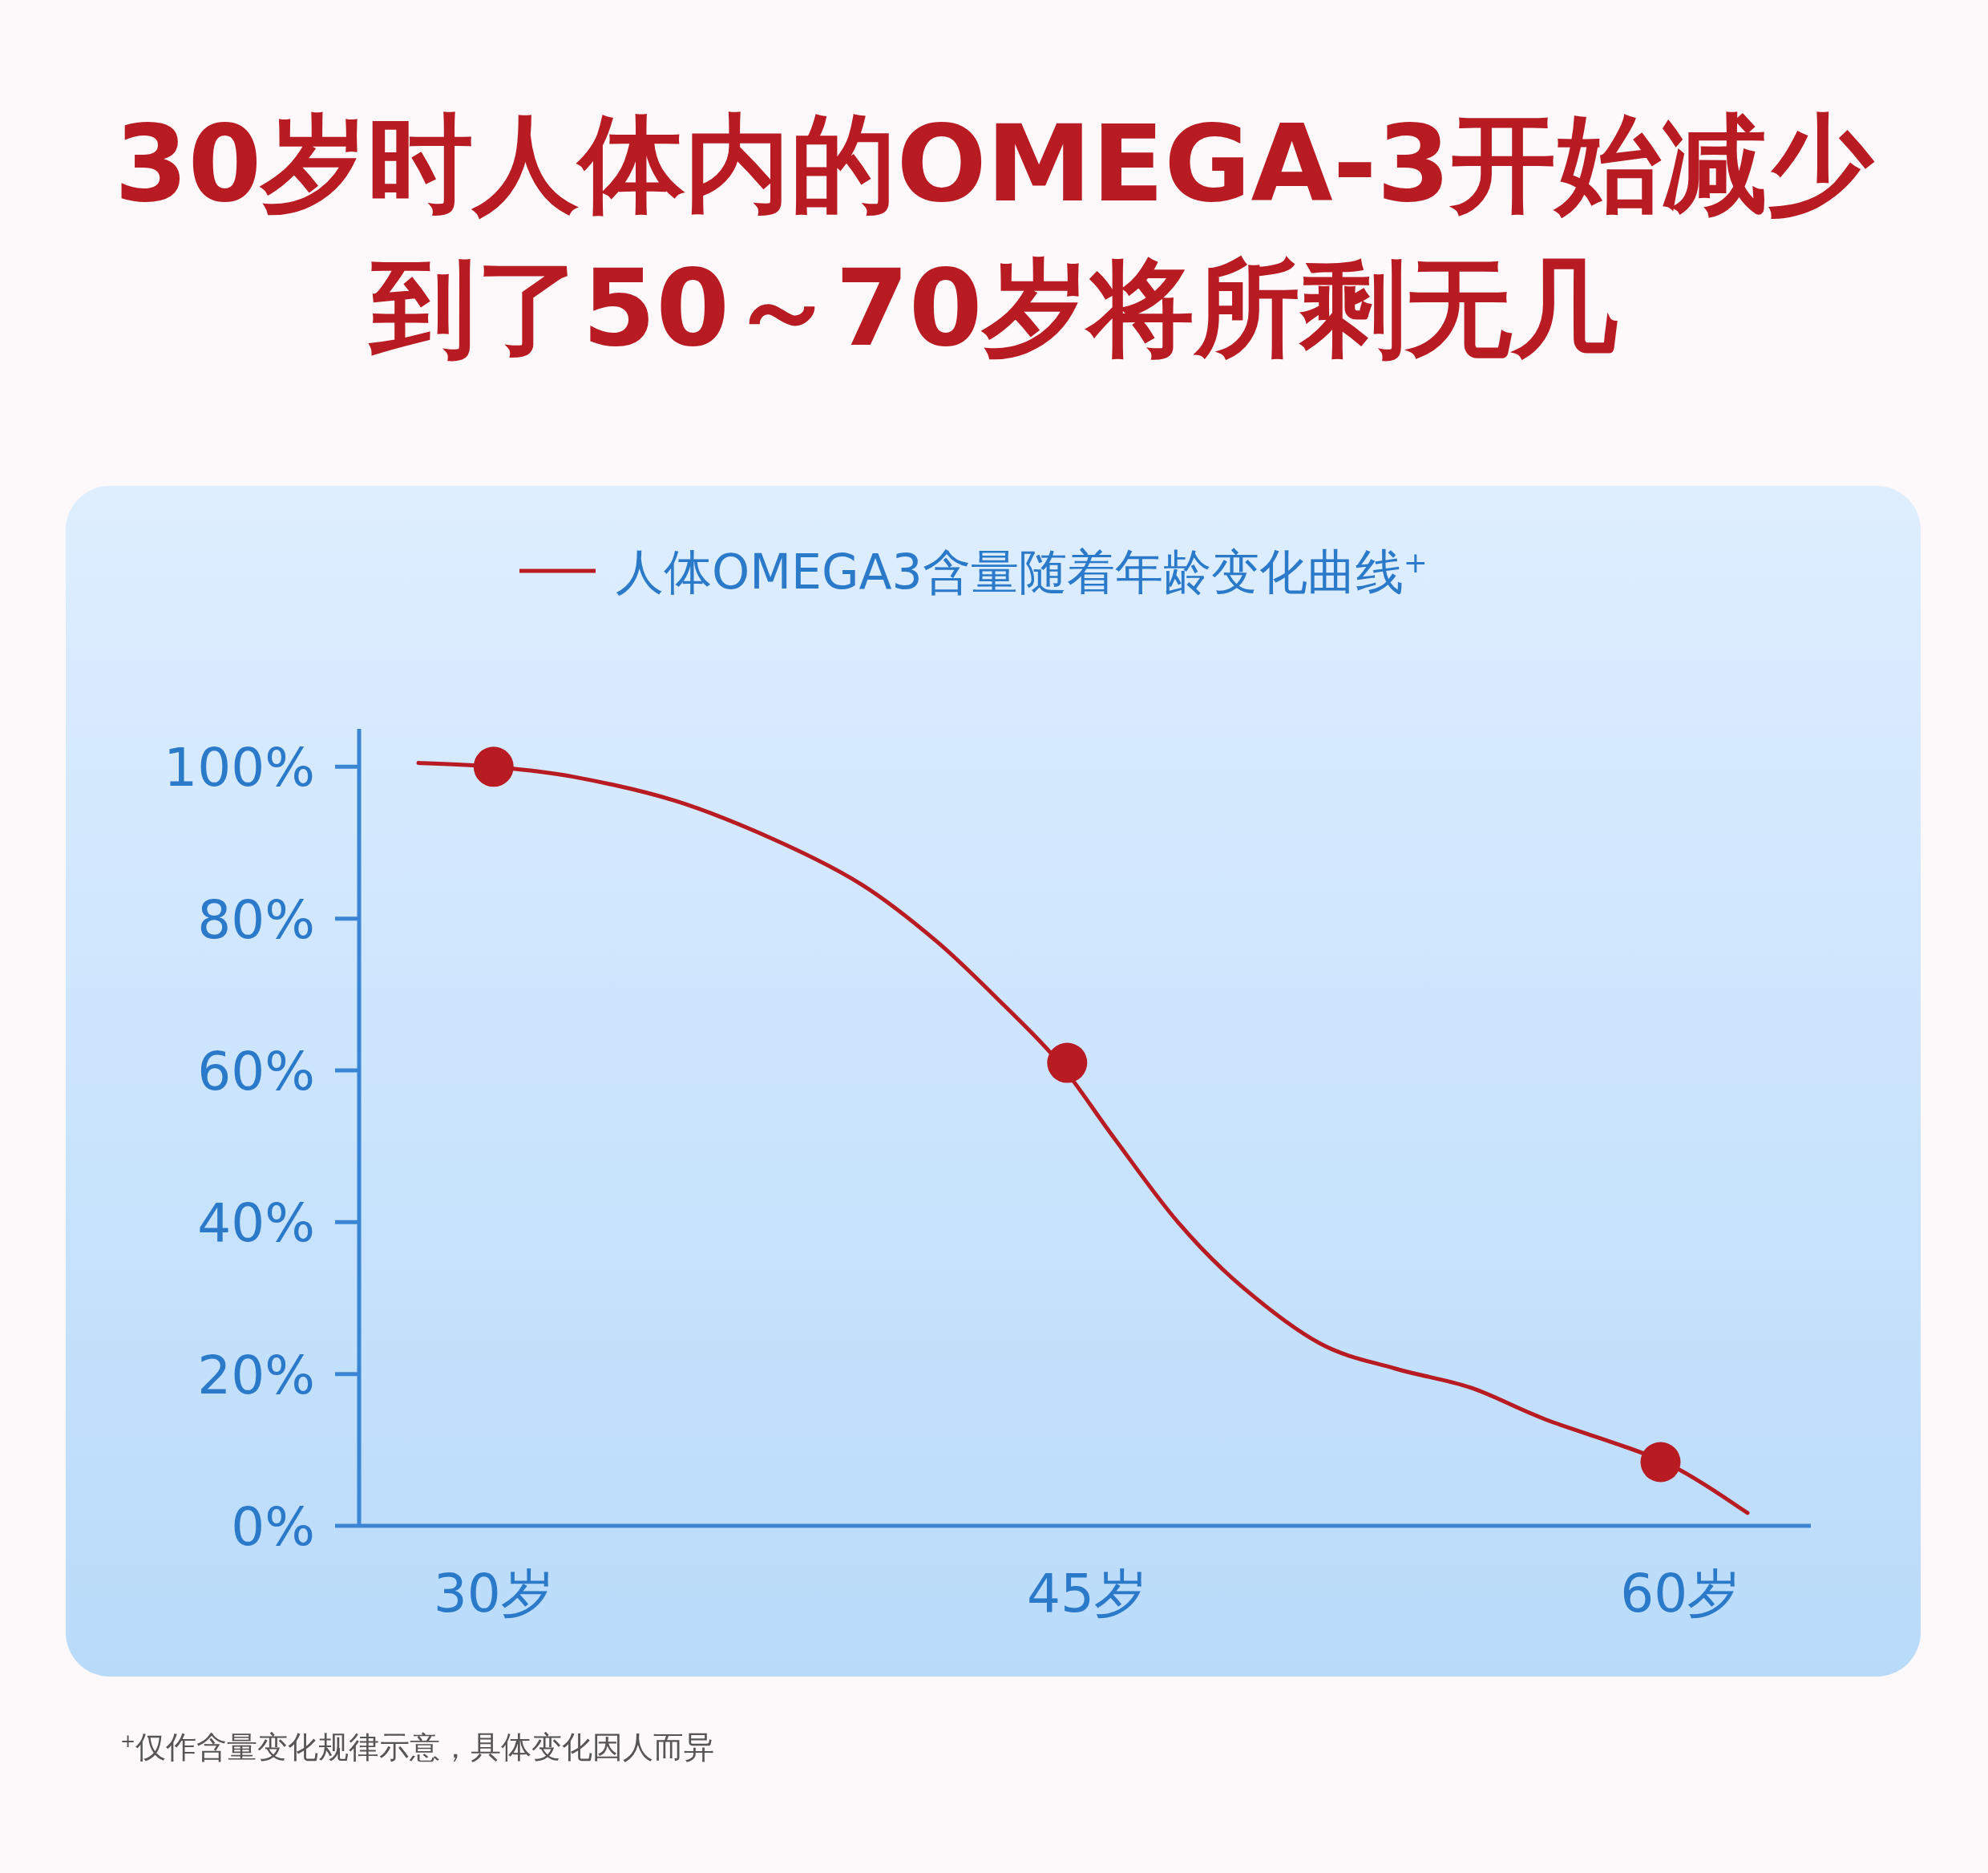 This screenshot has height=1873, width=1988. I want to click on x-tick-label: 30岁, so click(493, 1594).